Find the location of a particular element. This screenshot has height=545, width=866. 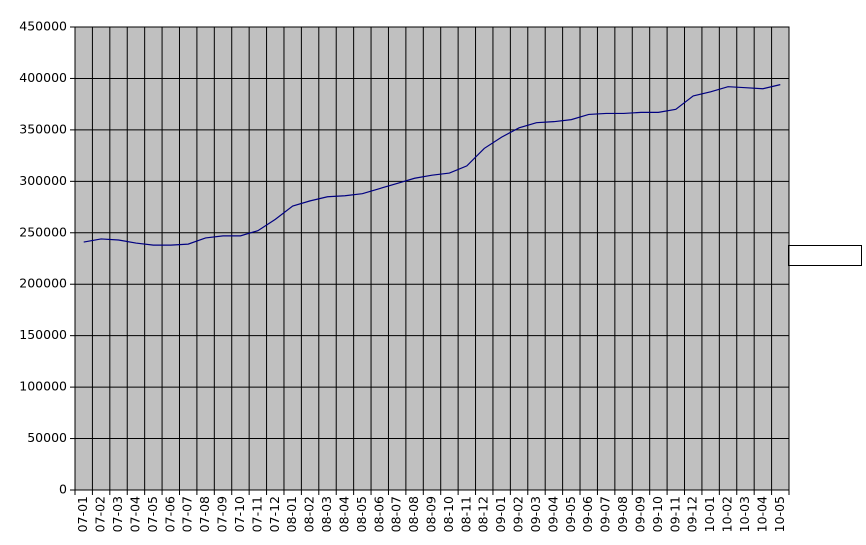

y-tick-label: 300000 is located at coordinates (43, 180).